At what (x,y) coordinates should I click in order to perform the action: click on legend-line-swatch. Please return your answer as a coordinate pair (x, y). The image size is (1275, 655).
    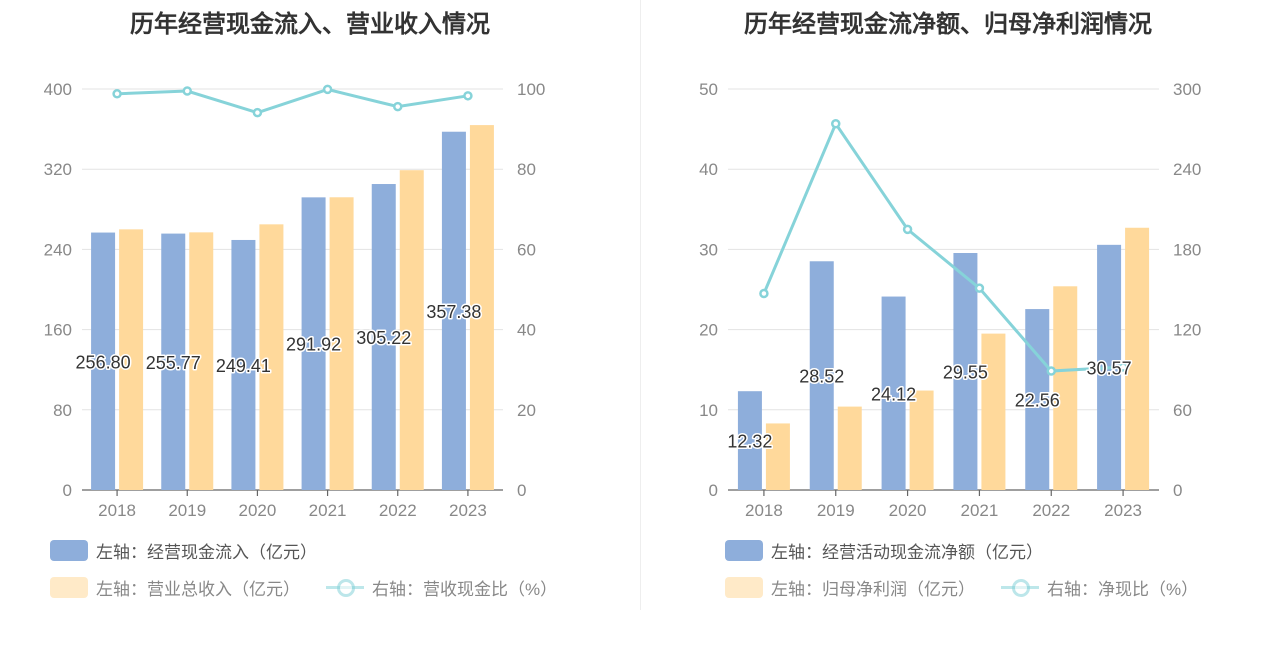
    Looking at the image, I should click on (1020, 587).